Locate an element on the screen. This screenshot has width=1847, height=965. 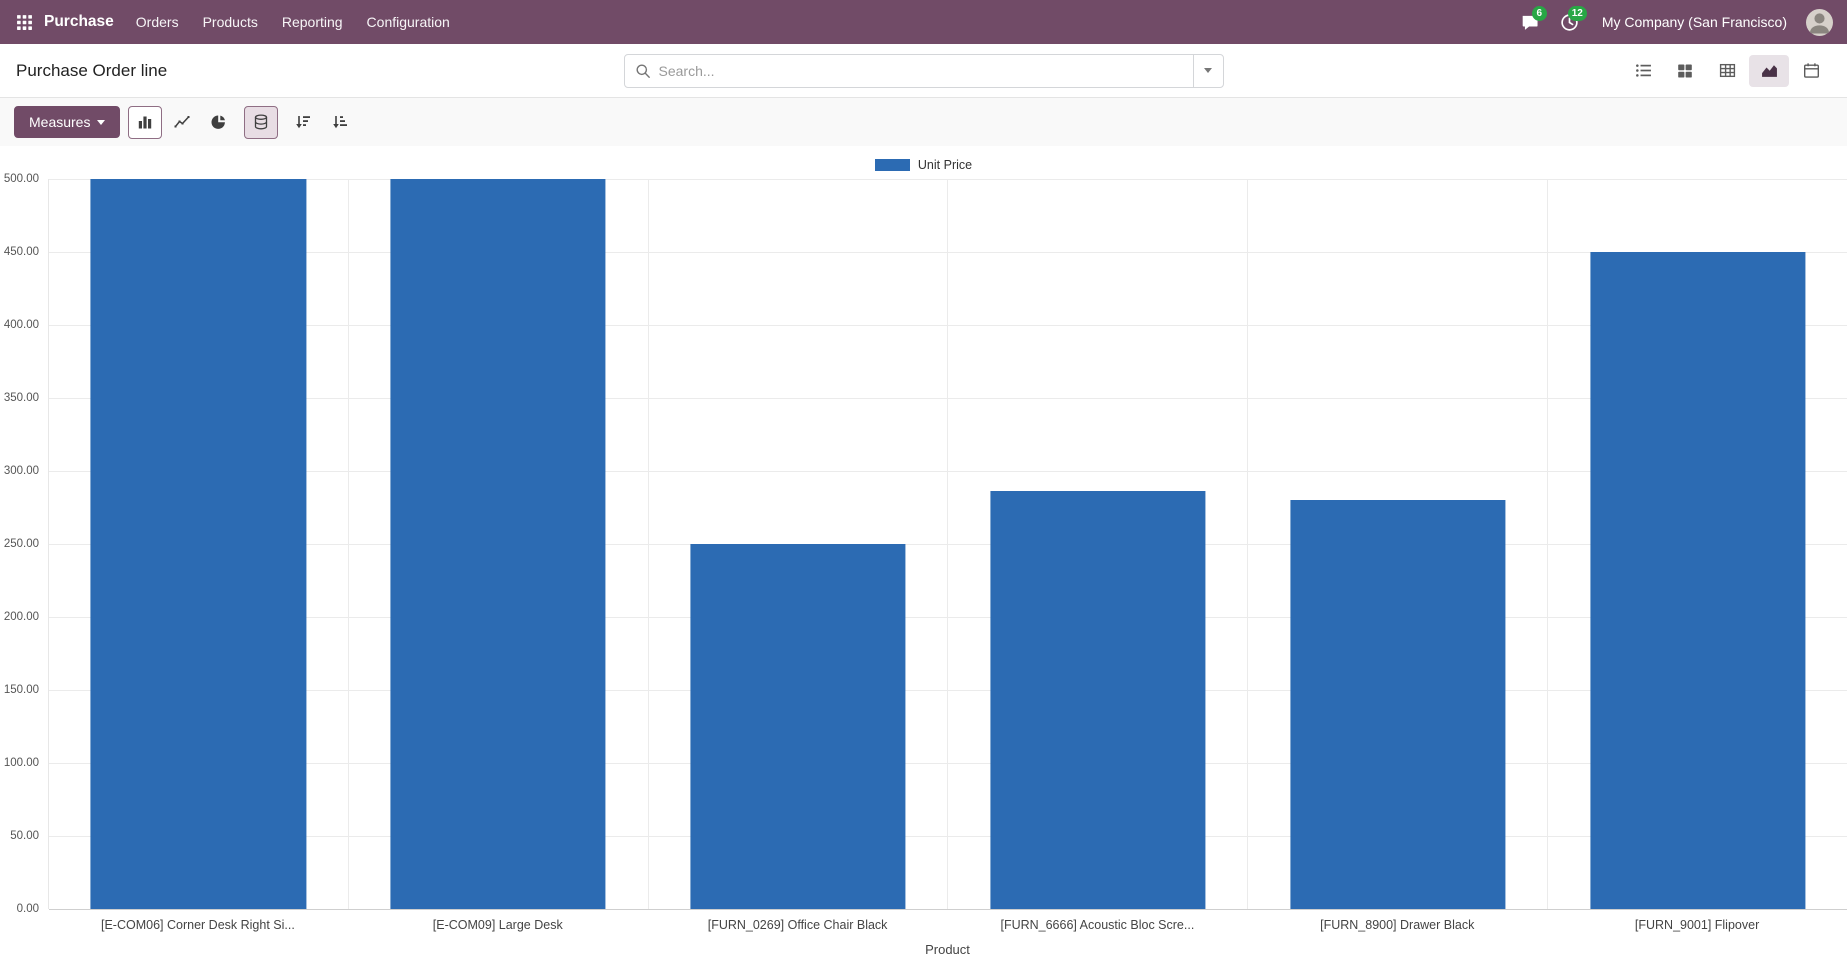
sort-desc-button is located at coordinates (303, 122).